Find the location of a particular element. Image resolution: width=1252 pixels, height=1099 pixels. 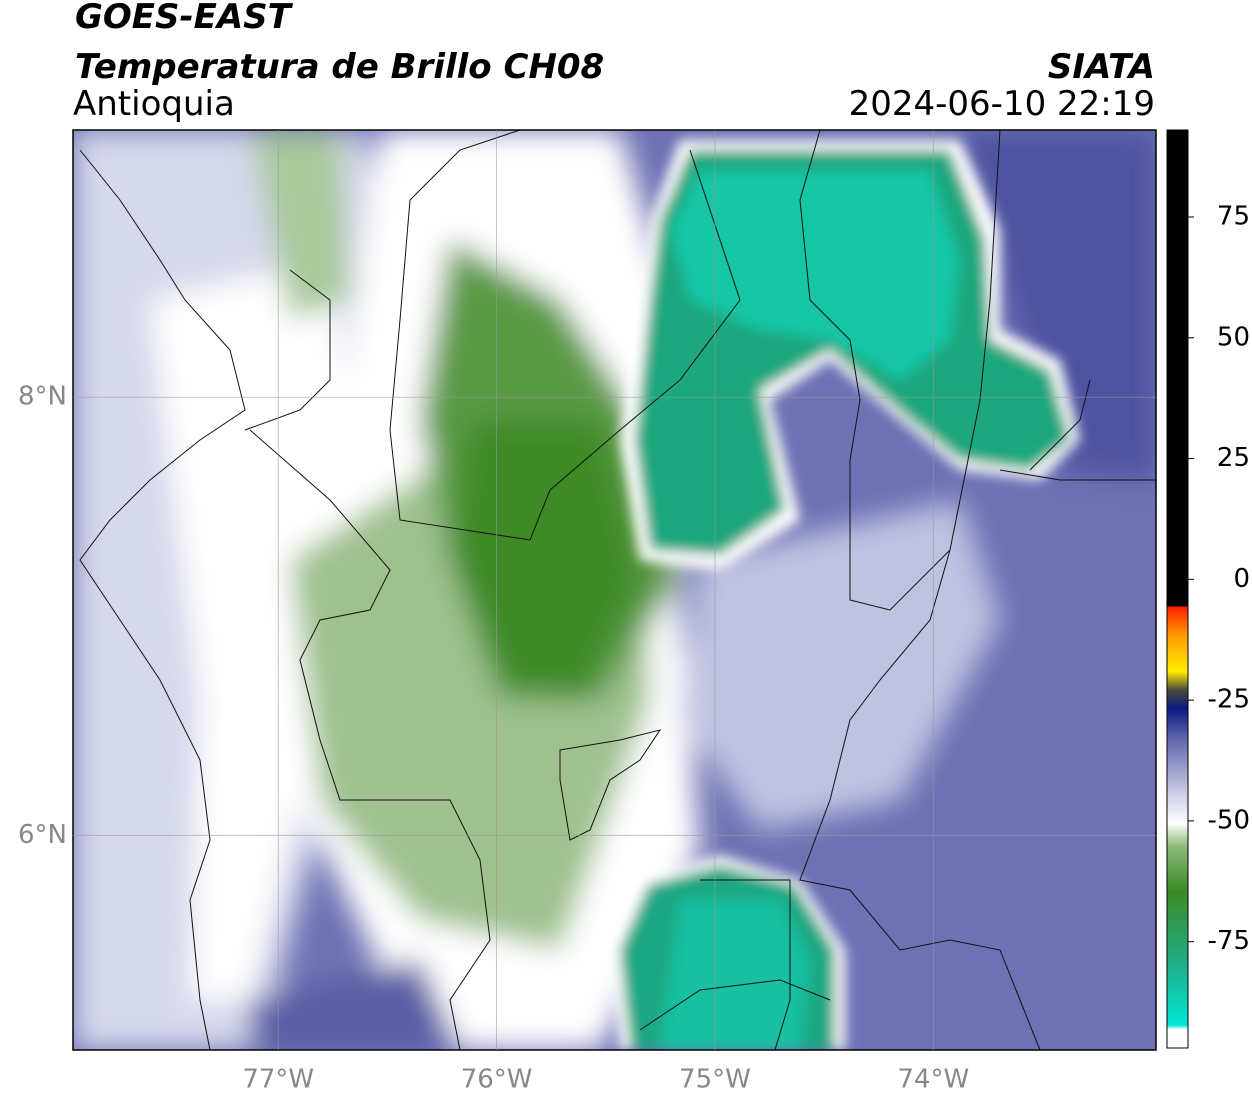

y-tick-label: 8°N is located at coordinates (42, 397).